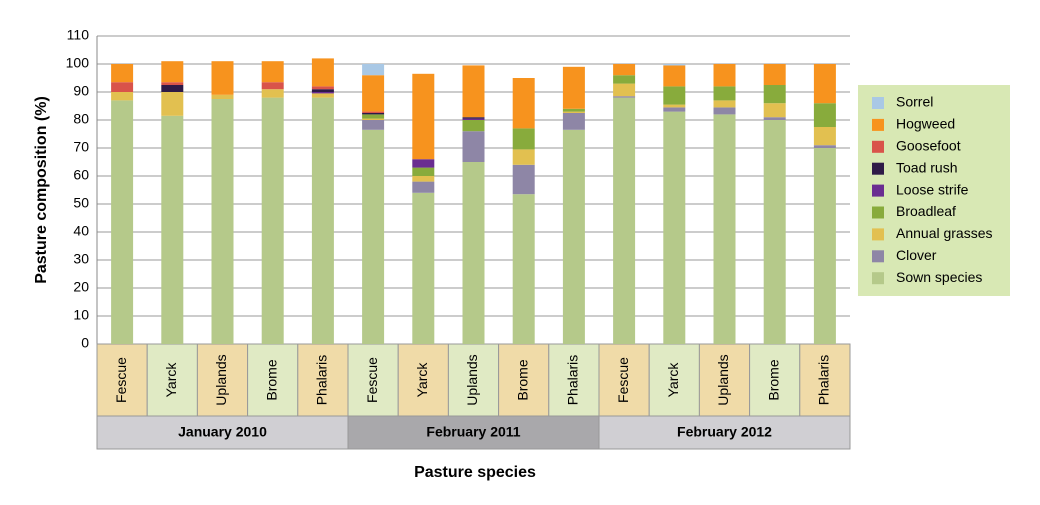 This screenshot has height=505, width=1040. Describe the element at coordinates (81, 175) in the screenshot. I see `y-tick-label: 60` at that location.